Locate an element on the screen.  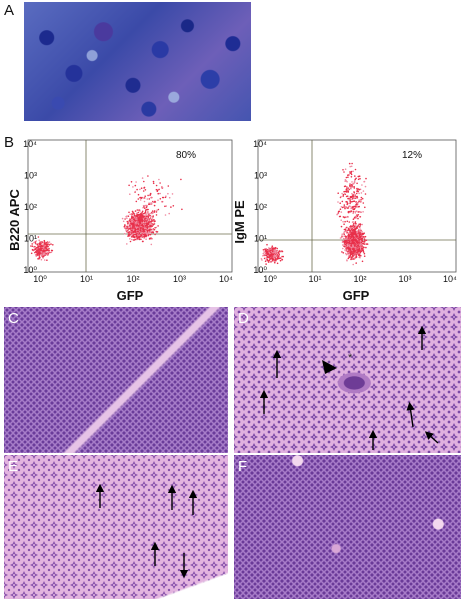
panel-label-f: F is located at coordinates (243, 466).